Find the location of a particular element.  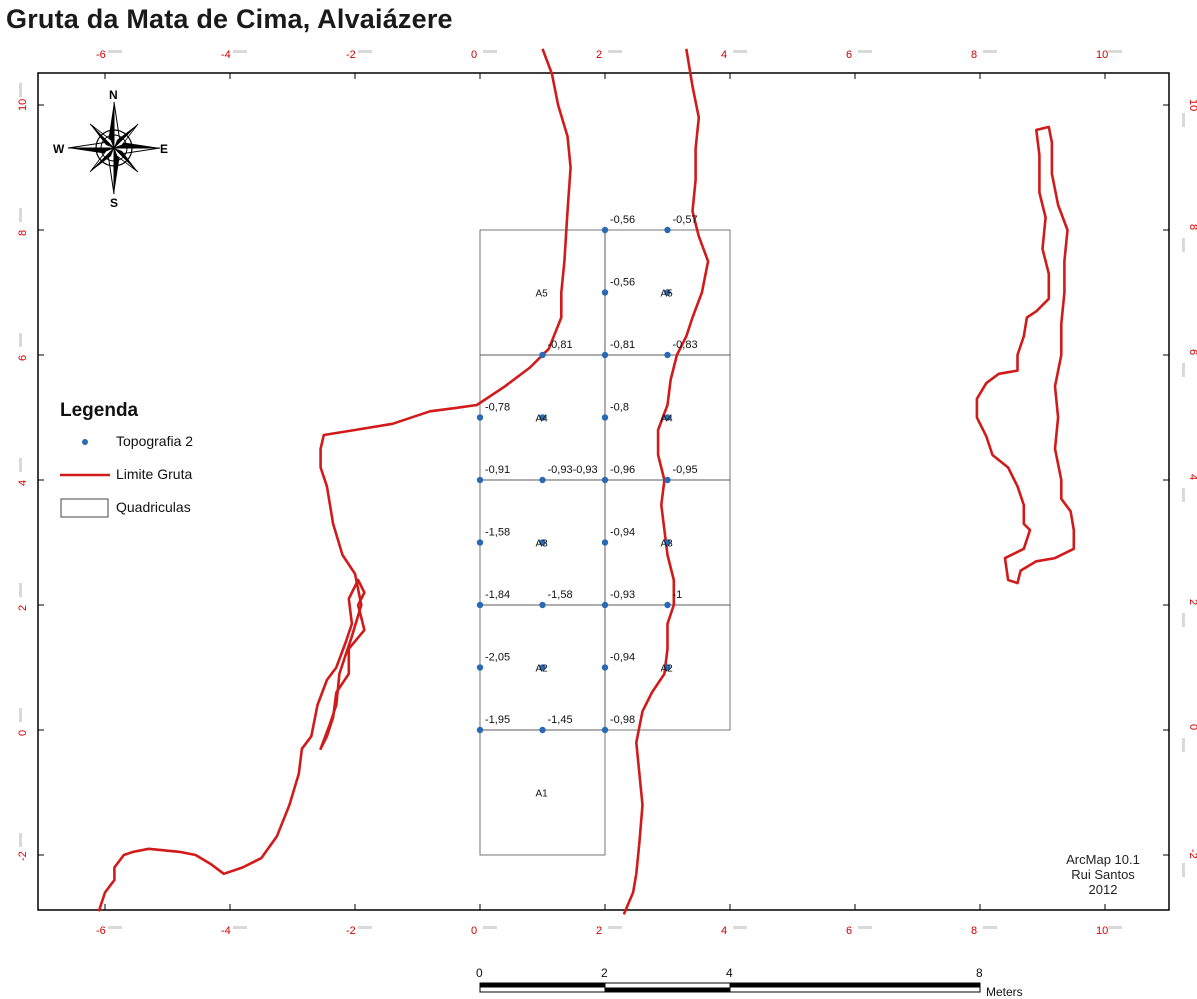

left-tick-label: 6 is located at coordinates (23, 358).